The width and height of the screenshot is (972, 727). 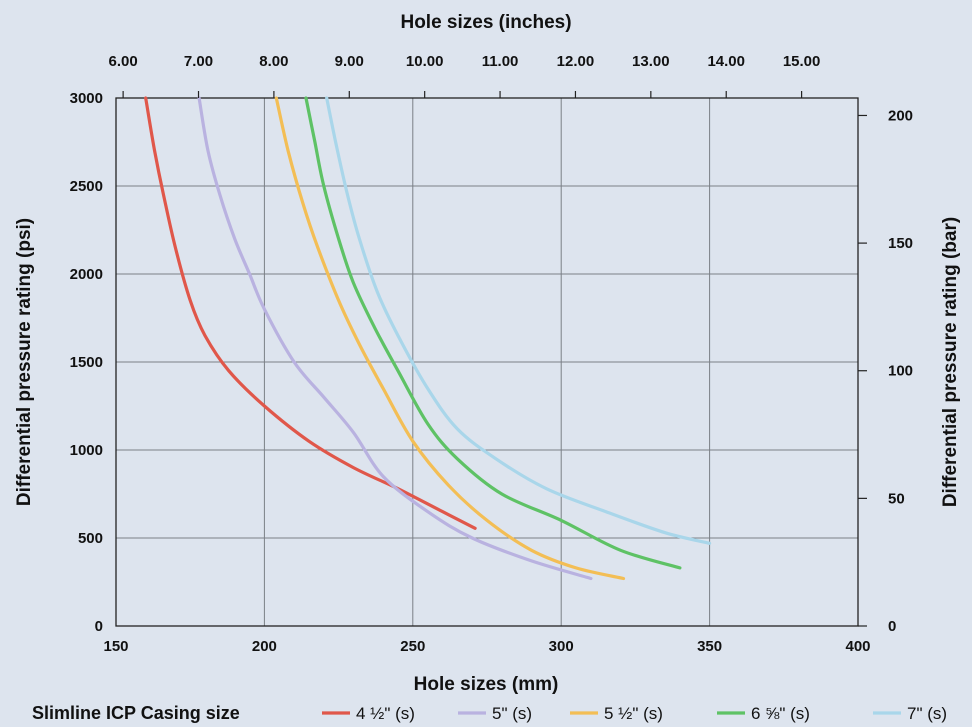 I want to click on y-tick-label: 500, so click(x=90, y=538).